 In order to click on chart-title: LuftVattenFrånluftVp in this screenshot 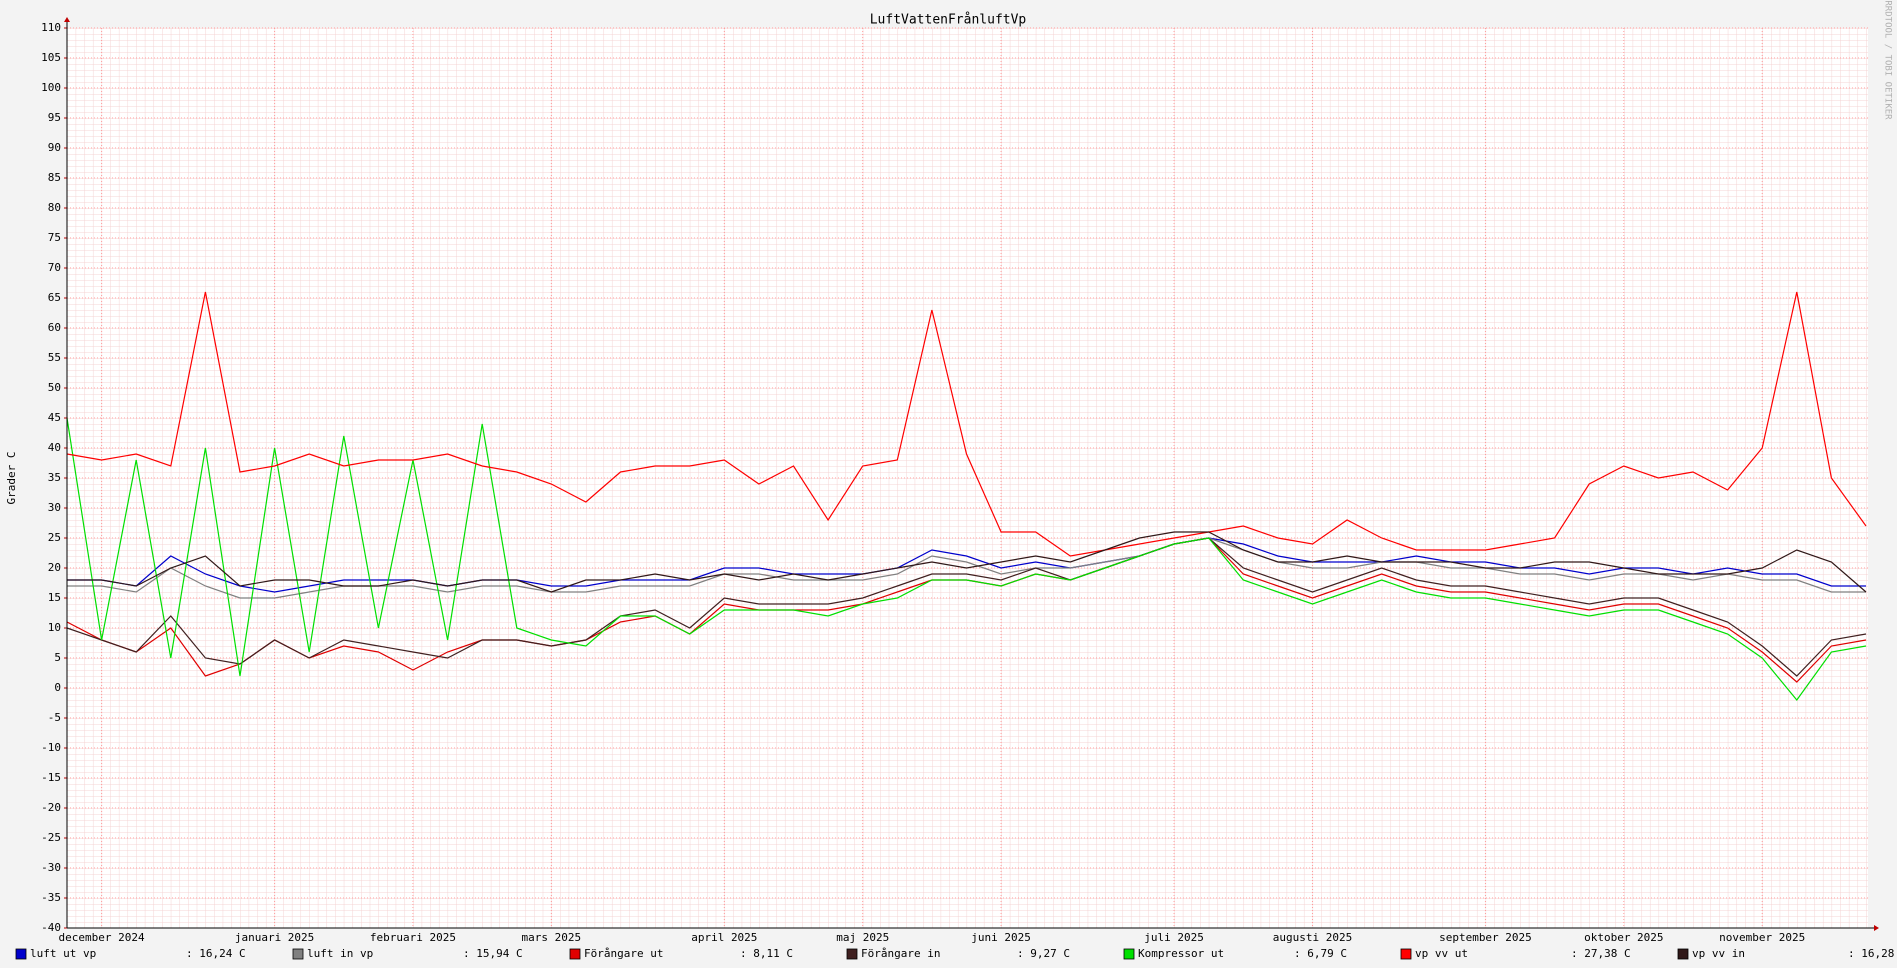, I will do `click(948, 20)`.